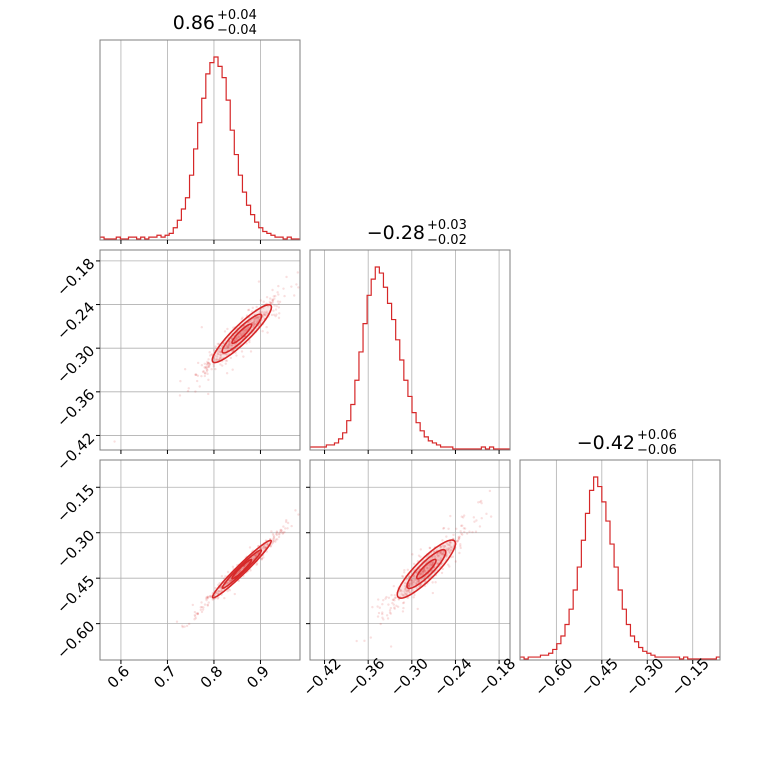 The image size is (760, 760). Describe the element at coordinates (119, 677) in the screenshot. I see `x-tick-label: 0.6` at that location.